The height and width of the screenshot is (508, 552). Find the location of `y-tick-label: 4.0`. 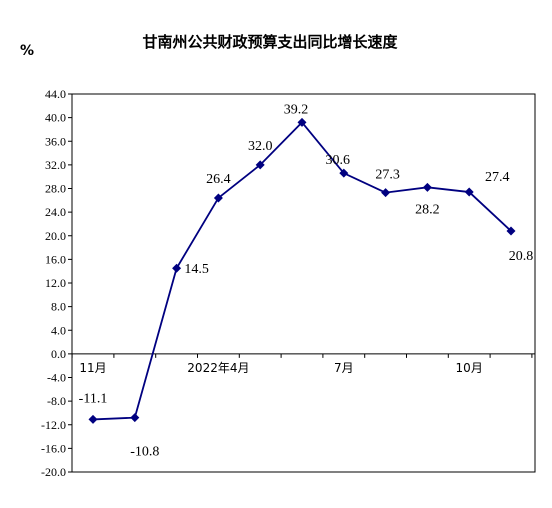

y-tick-label: 4.0 is located at coordinates (58, 330).